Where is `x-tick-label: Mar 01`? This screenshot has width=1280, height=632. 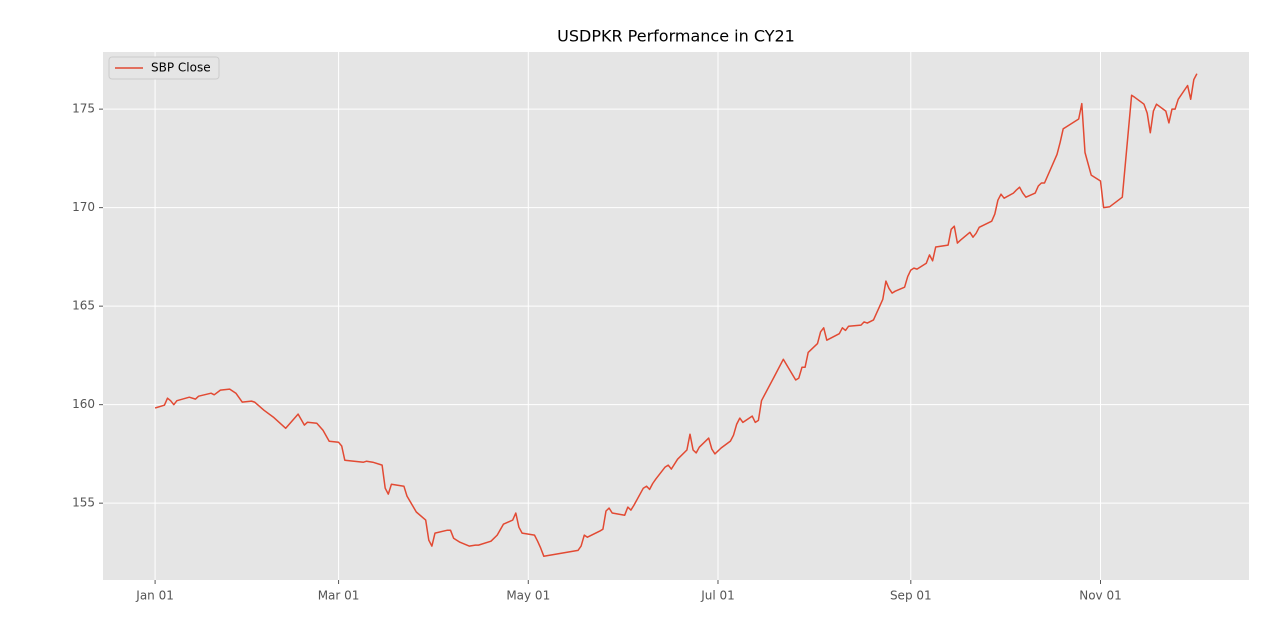
x-tick-label: Mar 01 is located at coordinates (339, 596).